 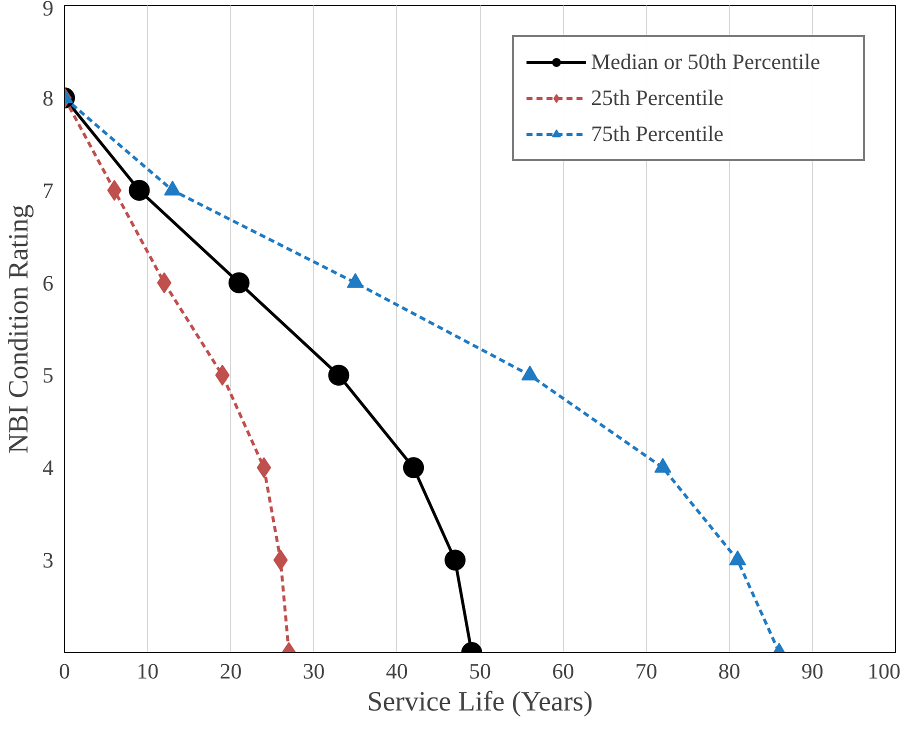 I want to click on x-tick-label: 0, so click(x=64, y=671).